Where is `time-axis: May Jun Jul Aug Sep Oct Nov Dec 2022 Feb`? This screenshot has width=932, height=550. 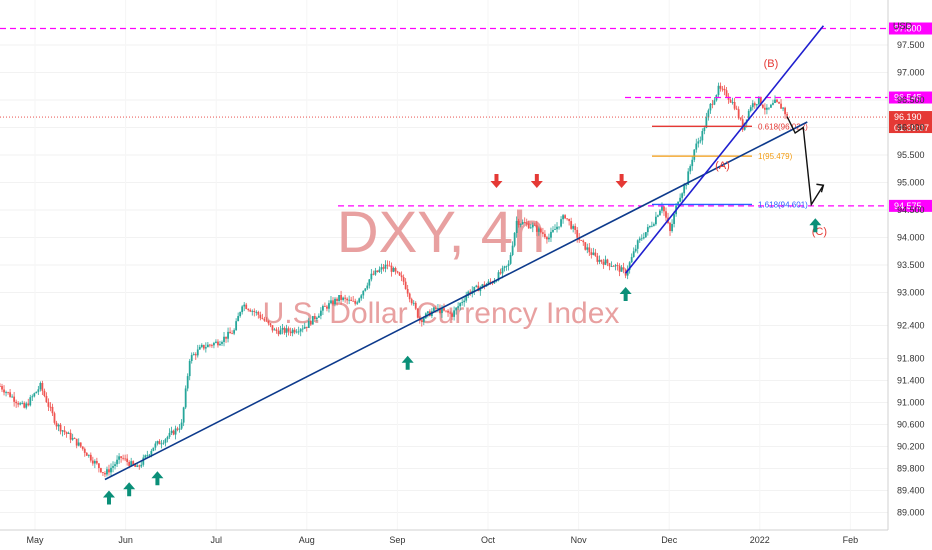 time-axis: May Jun Jul Aug Sep Oct Nov Dec 2022 Feb is located at coordinates (444, 537).